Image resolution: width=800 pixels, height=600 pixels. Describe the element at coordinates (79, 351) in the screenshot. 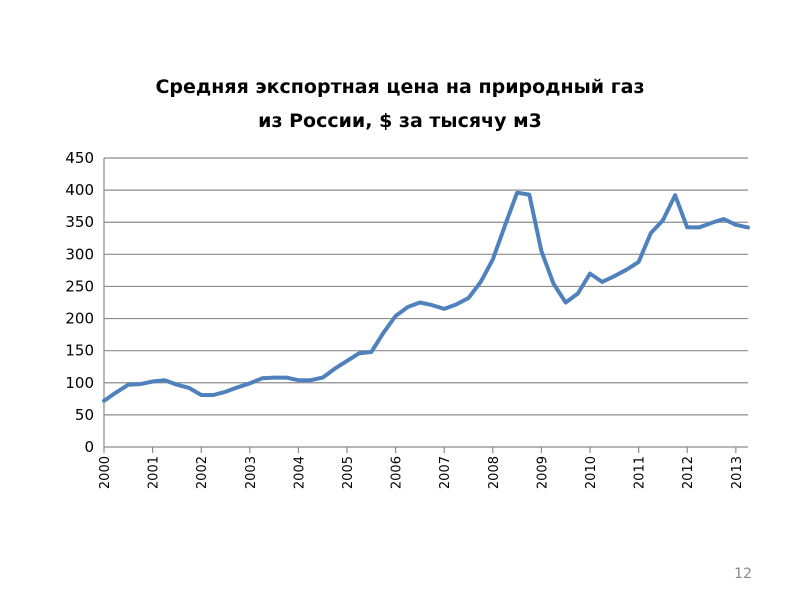

I see `y-tick-label: 150` at that location.